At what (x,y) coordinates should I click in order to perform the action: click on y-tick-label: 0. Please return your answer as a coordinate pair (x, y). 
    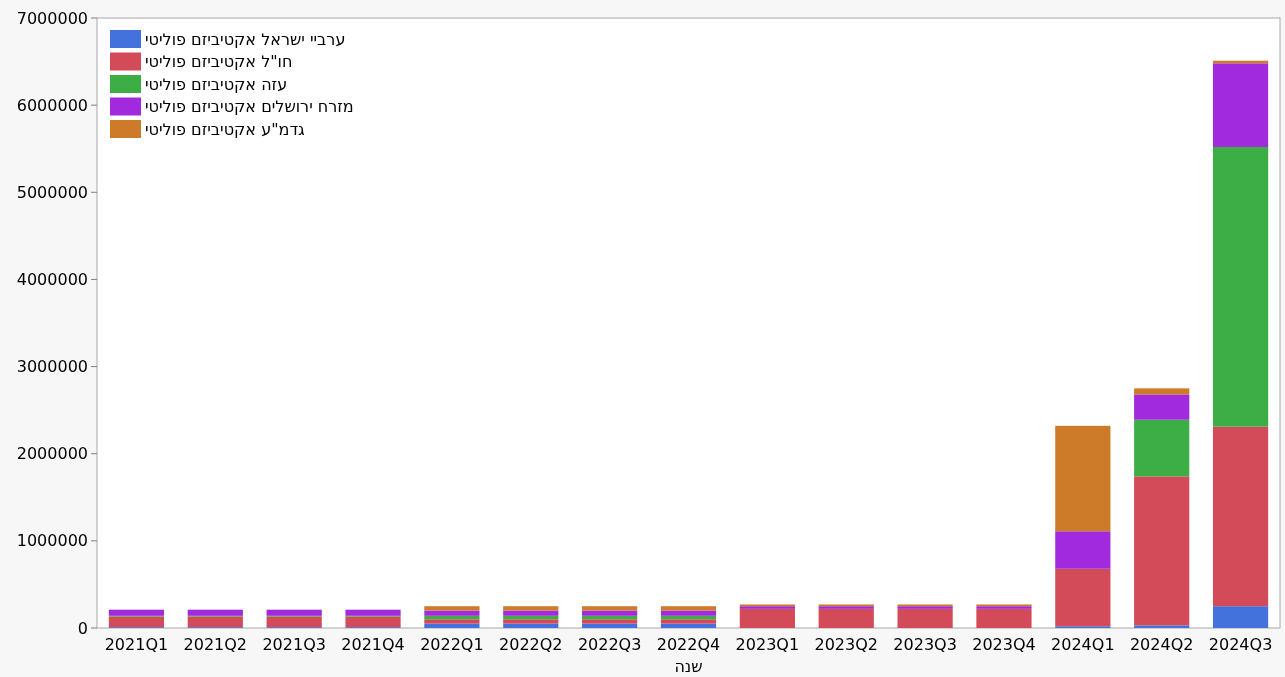
    Looking at the image, I should click on (82, 628).